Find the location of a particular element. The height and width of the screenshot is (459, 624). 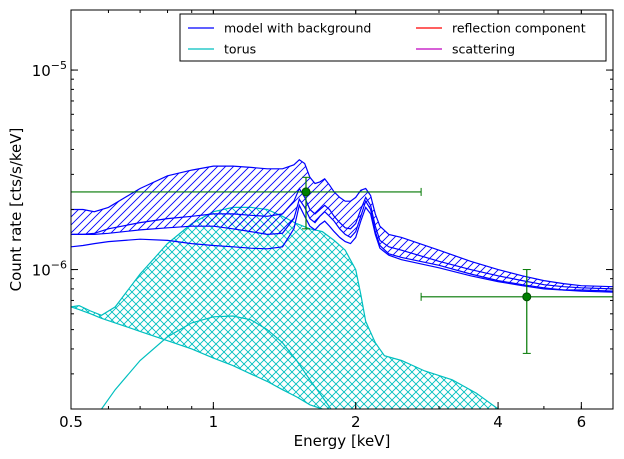

legend-label-torus: torus is located at coordinates (240, 49).